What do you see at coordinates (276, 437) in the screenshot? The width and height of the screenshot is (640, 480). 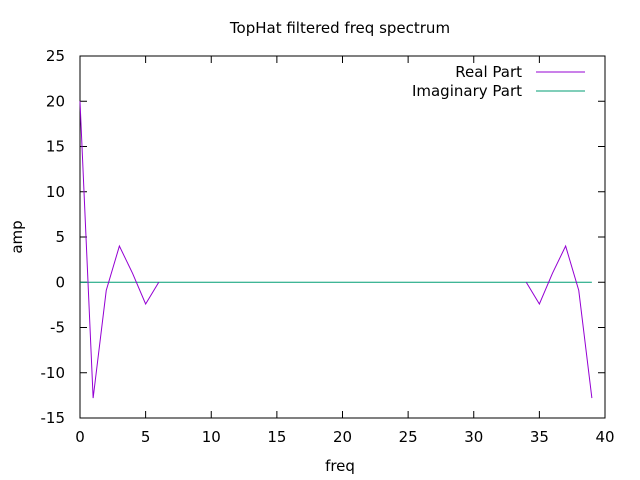 I see `x-tick-label: 15` at bounding box center [276, 437].